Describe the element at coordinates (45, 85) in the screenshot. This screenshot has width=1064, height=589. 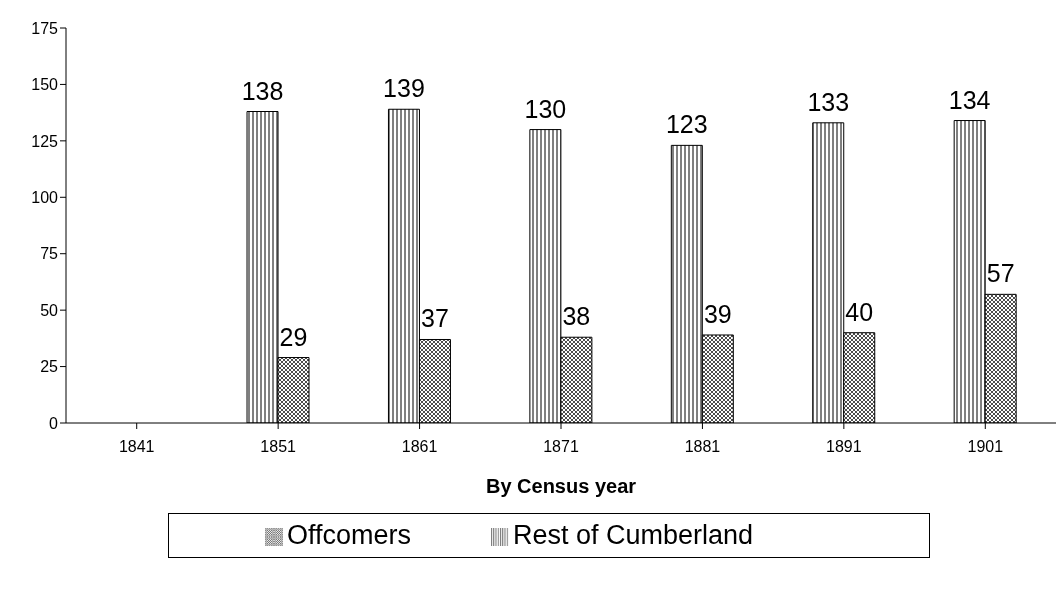
I see `y-tick-label: 150` at that location.